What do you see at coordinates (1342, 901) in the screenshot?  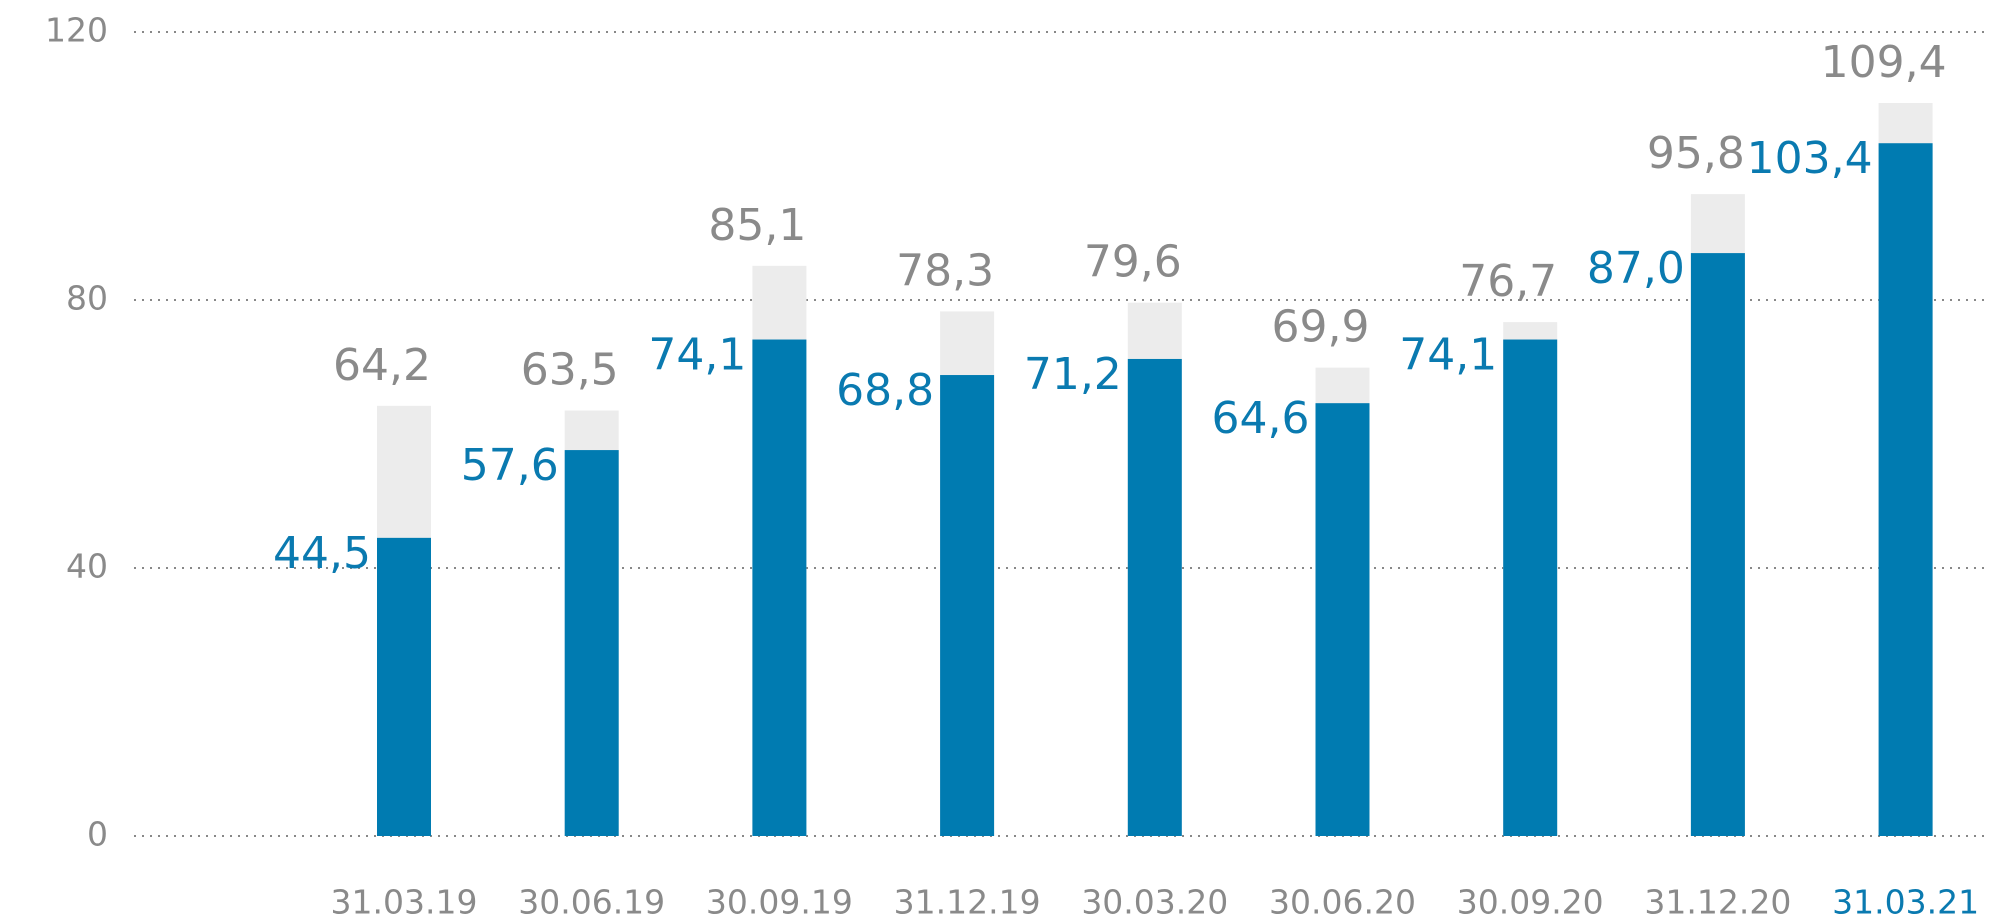 I see `x-tick-label: 30.06.20` at bounding box center [1342, 901].